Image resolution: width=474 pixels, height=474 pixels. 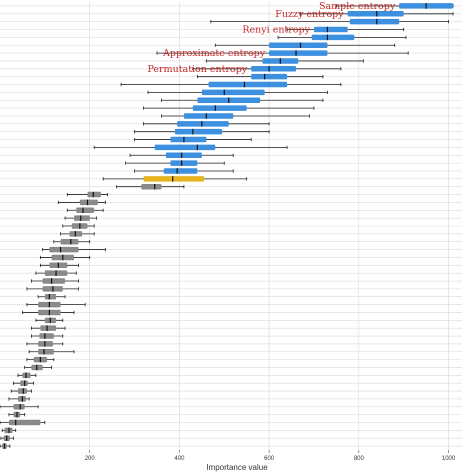 I want to click on x-tick-label: 400, so click(x=179, y=459).